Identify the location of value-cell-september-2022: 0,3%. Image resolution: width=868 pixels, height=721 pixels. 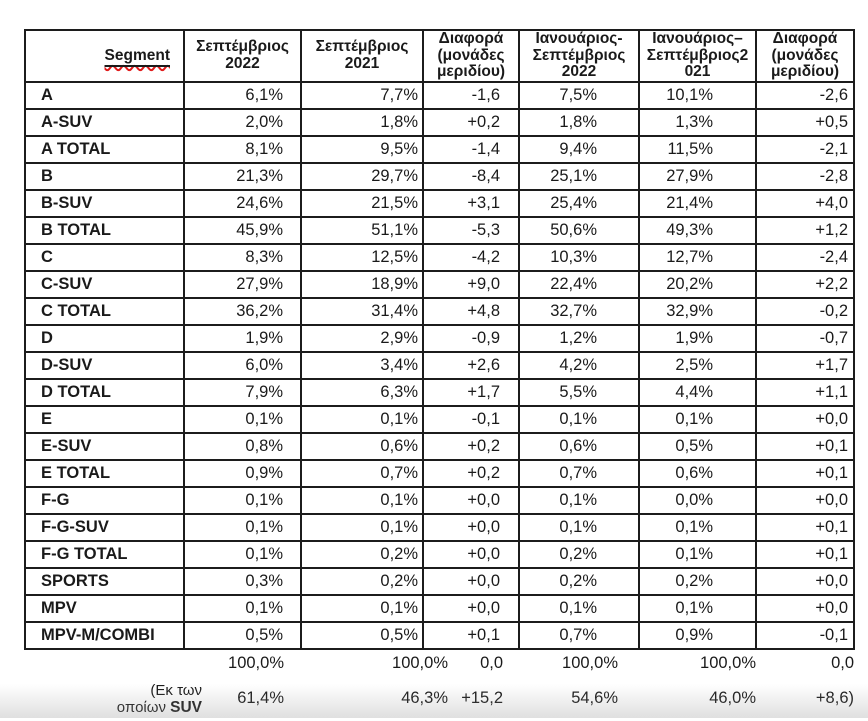
(242, 581).